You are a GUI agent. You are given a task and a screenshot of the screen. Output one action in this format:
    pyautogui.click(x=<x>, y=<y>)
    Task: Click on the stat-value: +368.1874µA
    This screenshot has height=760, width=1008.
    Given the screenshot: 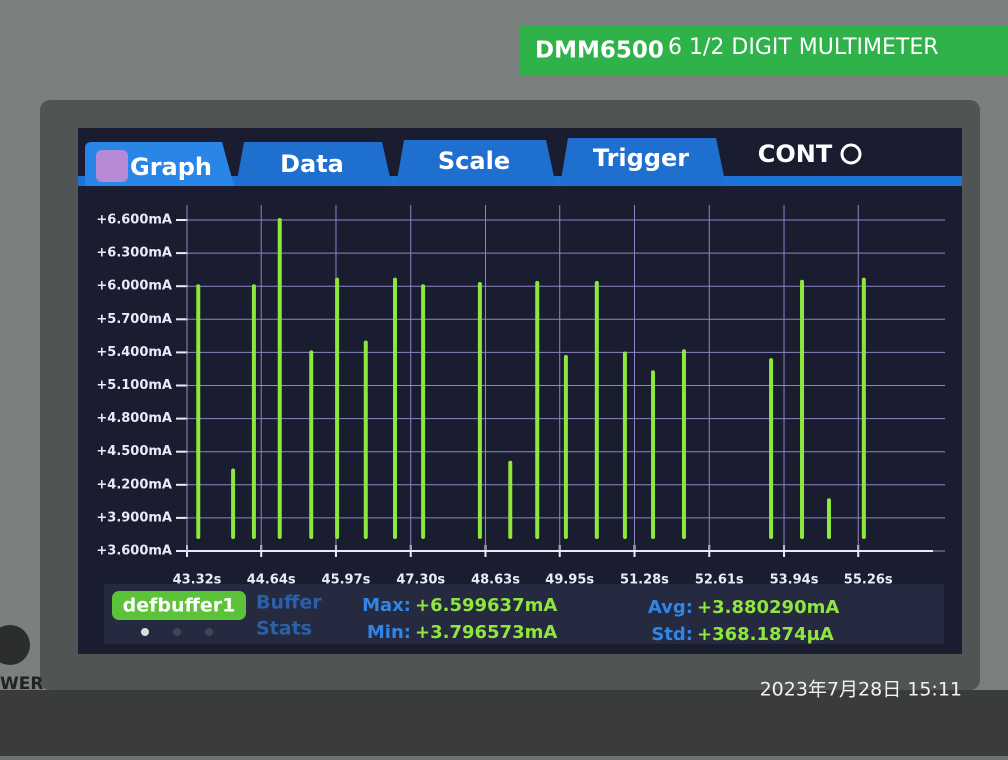 What is the action you would take?
    pyautogui.click(x=765, y=634)
    